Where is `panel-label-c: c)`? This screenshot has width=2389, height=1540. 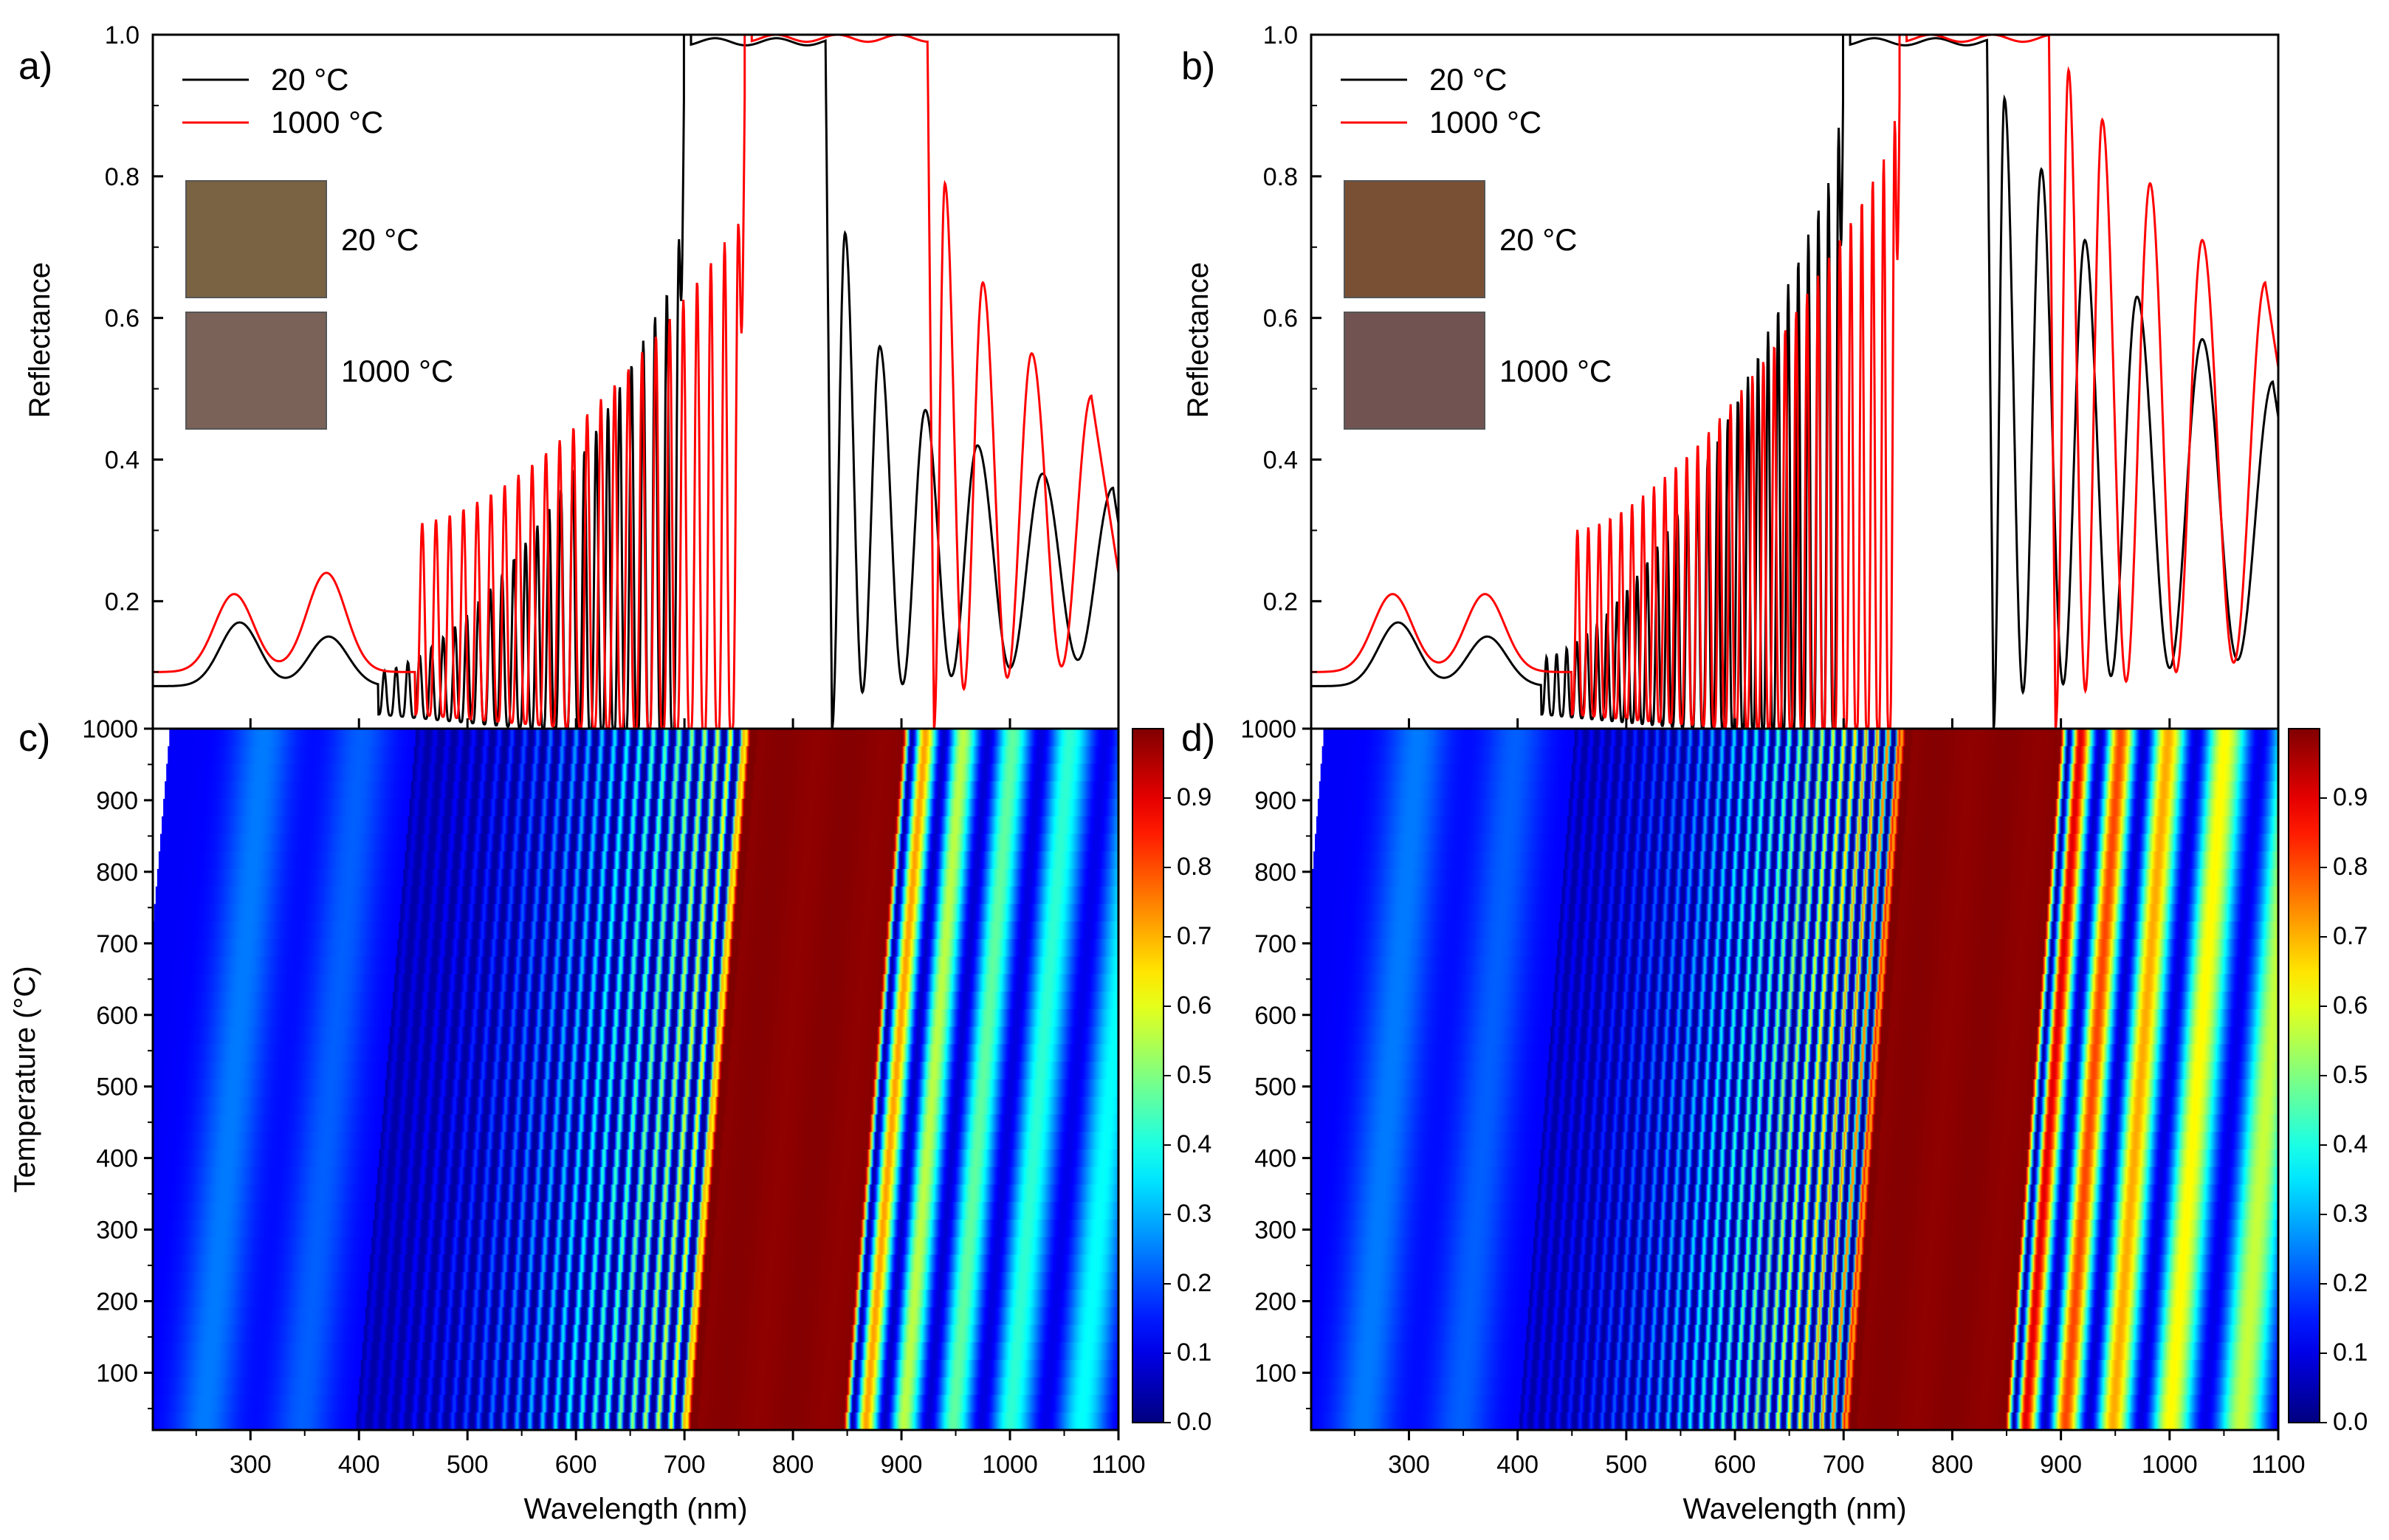 panel-label-c: c) is located at coordinates (34, 738).